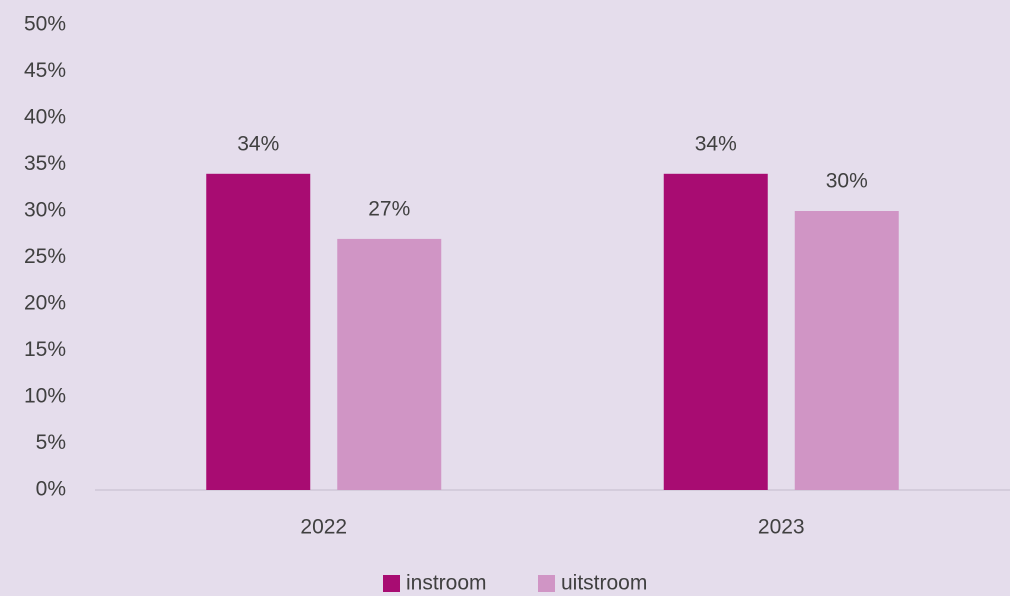 The image size is (1010, 596). What do you see at coordinates (389, 208) in the screenshot?
I see `data-label: 27%` at bounding box center [389, 208].